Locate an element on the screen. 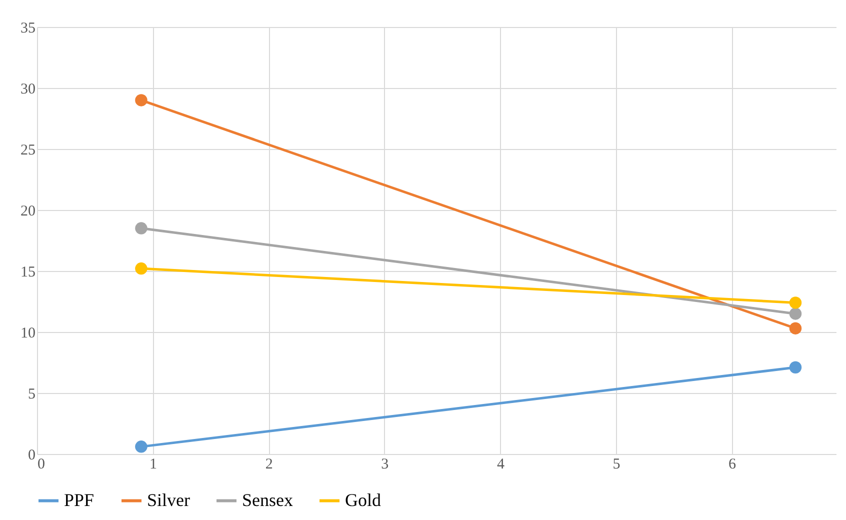 The image size is (846, 520). y-tick-label: 30 is located at coordinates (28, 90).